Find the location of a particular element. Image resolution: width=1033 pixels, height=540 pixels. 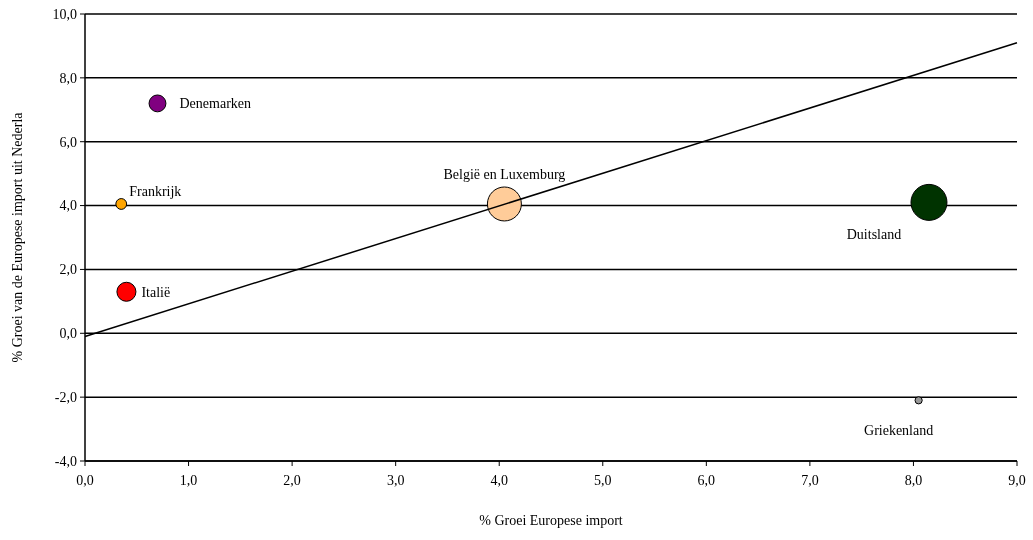

y-tick-label: 10,0 is located at coordinates (64, 14).